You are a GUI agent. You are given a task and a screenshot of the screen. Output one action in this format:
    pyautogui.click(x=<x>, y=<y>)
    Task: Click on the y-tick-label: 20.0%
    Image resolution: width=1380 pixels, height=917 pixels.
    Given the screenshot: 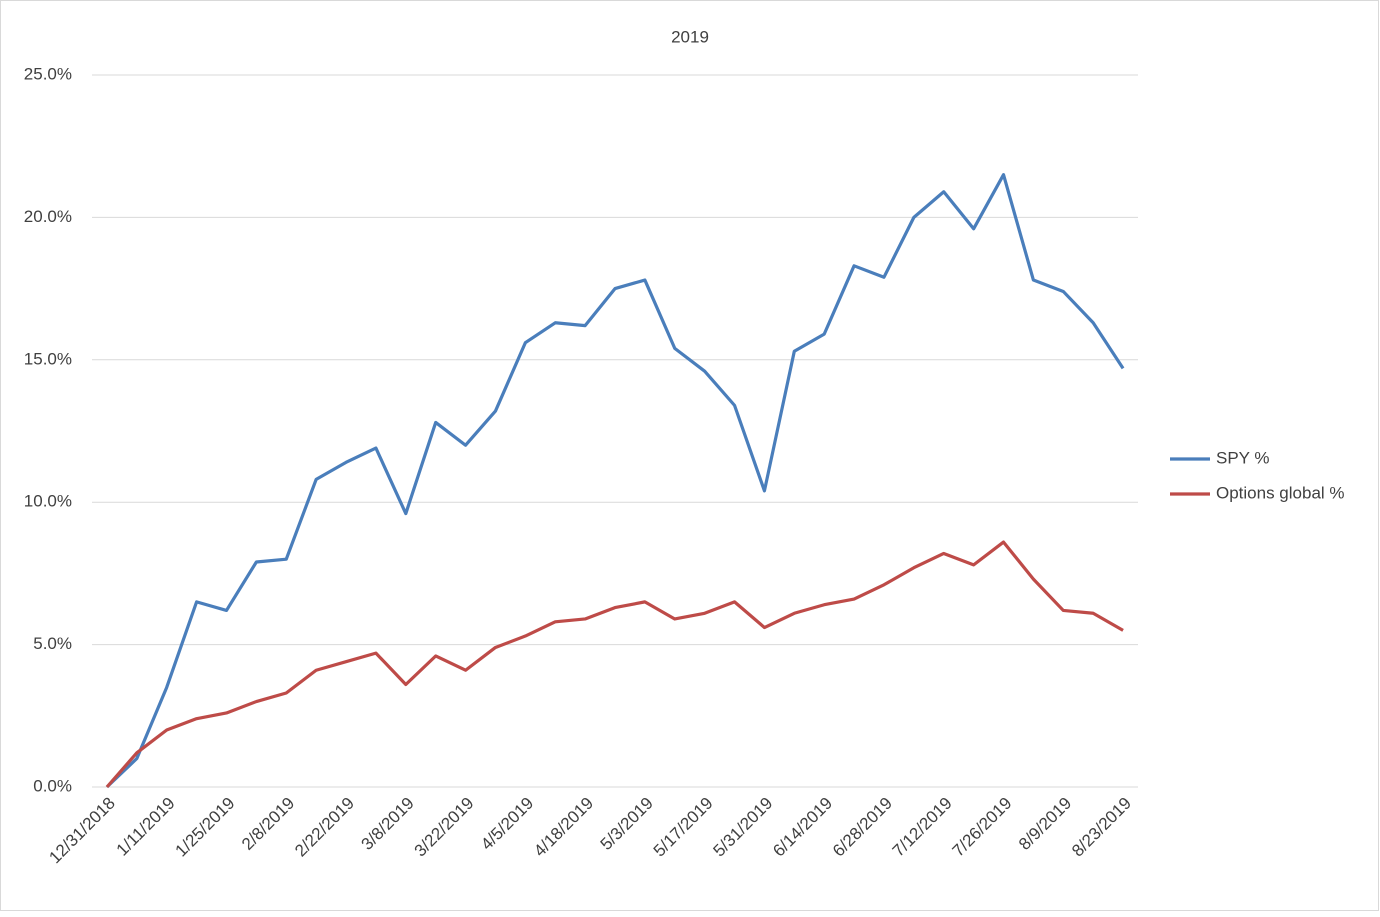 What is the action you would take?
    pyautogui.click(x=48, y=216)
    